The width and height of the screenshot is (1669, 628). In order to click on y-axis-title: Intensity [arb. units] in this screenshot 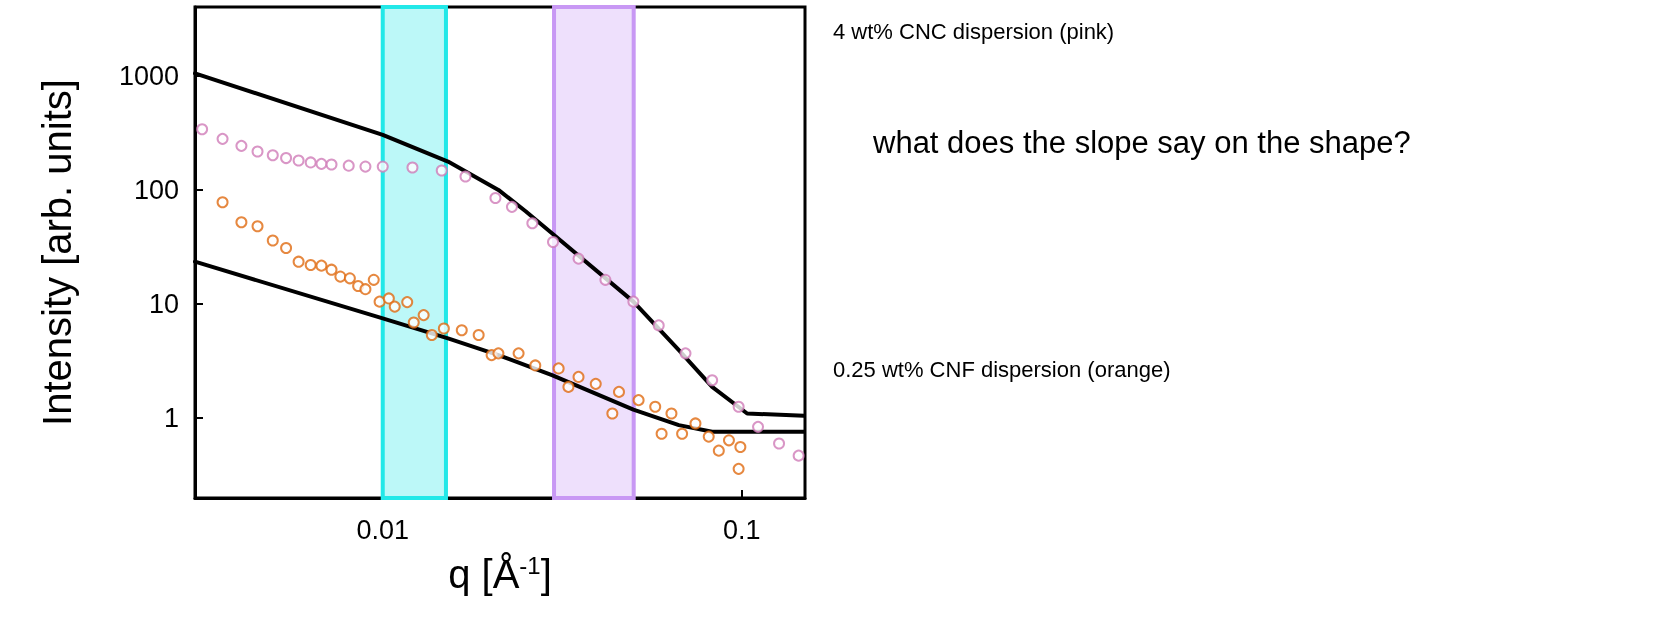, I will do `click(57, 252)`.